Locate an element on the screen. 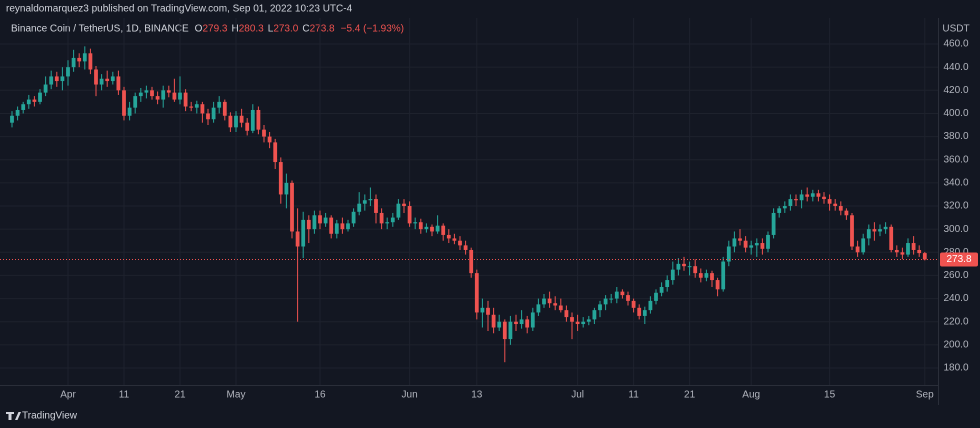  y-tick-label: 380.0 is located at coordinates (955, 136).